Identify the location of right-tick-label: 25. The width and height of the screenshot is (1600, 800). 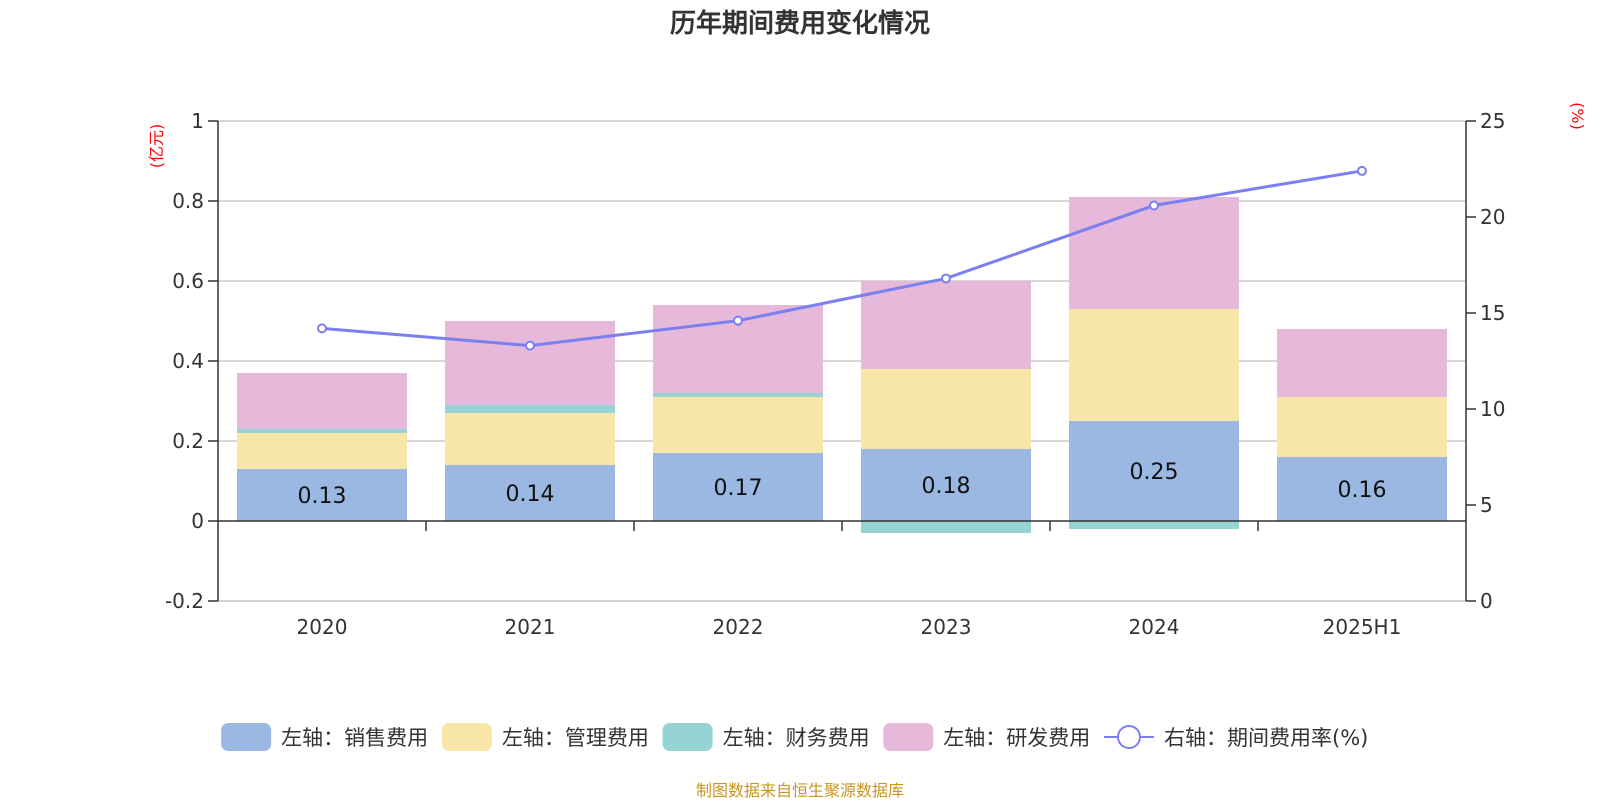
(1492, 121).